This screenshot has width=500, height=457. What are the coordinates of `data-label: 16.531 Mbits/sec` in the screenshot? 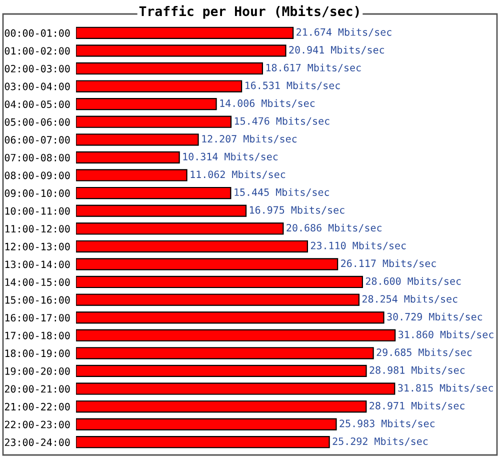 It's located at (293, 85).